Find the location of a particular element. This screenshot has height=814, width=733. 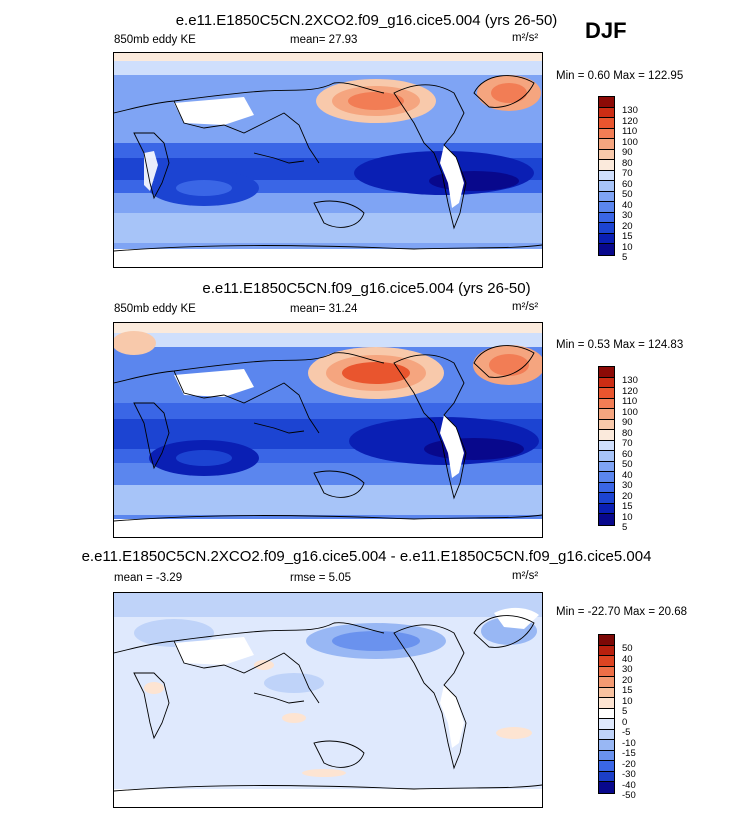

colorbar-label: 0 is located at coordinates (625, 722).